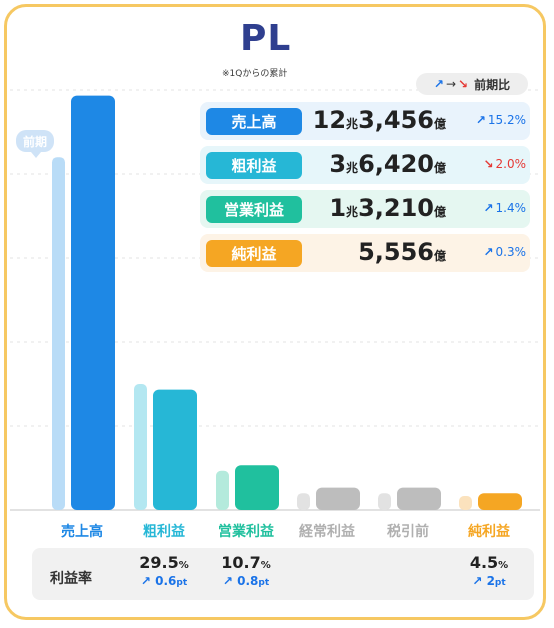 This screenshot has height=628, width=554. I want to click on kpi-row: 粗利益 3兆6,420億 ↘ 2.0%, so click(365, 165).